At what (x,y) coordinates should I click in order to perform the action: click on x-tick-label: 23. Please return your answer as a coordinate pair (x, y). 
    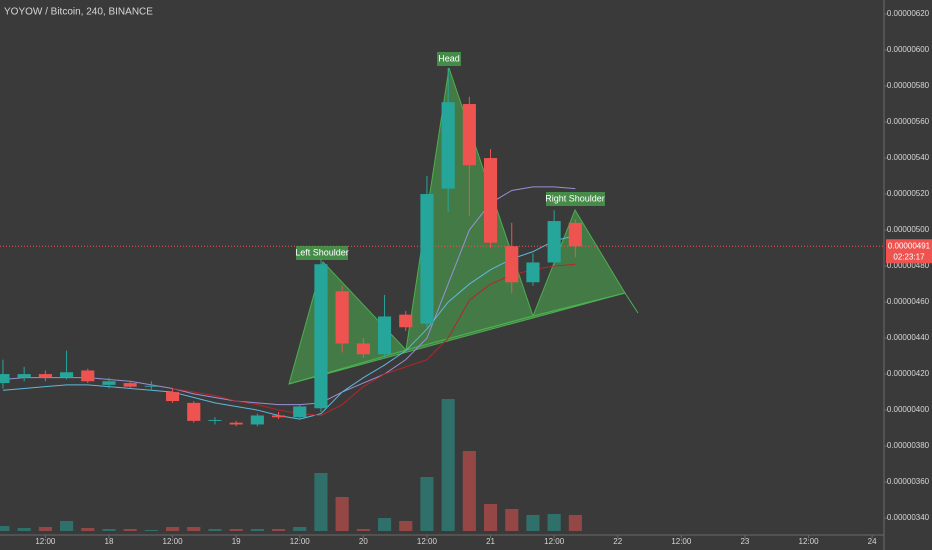
    Looking at the image, I should click on (744, 541).